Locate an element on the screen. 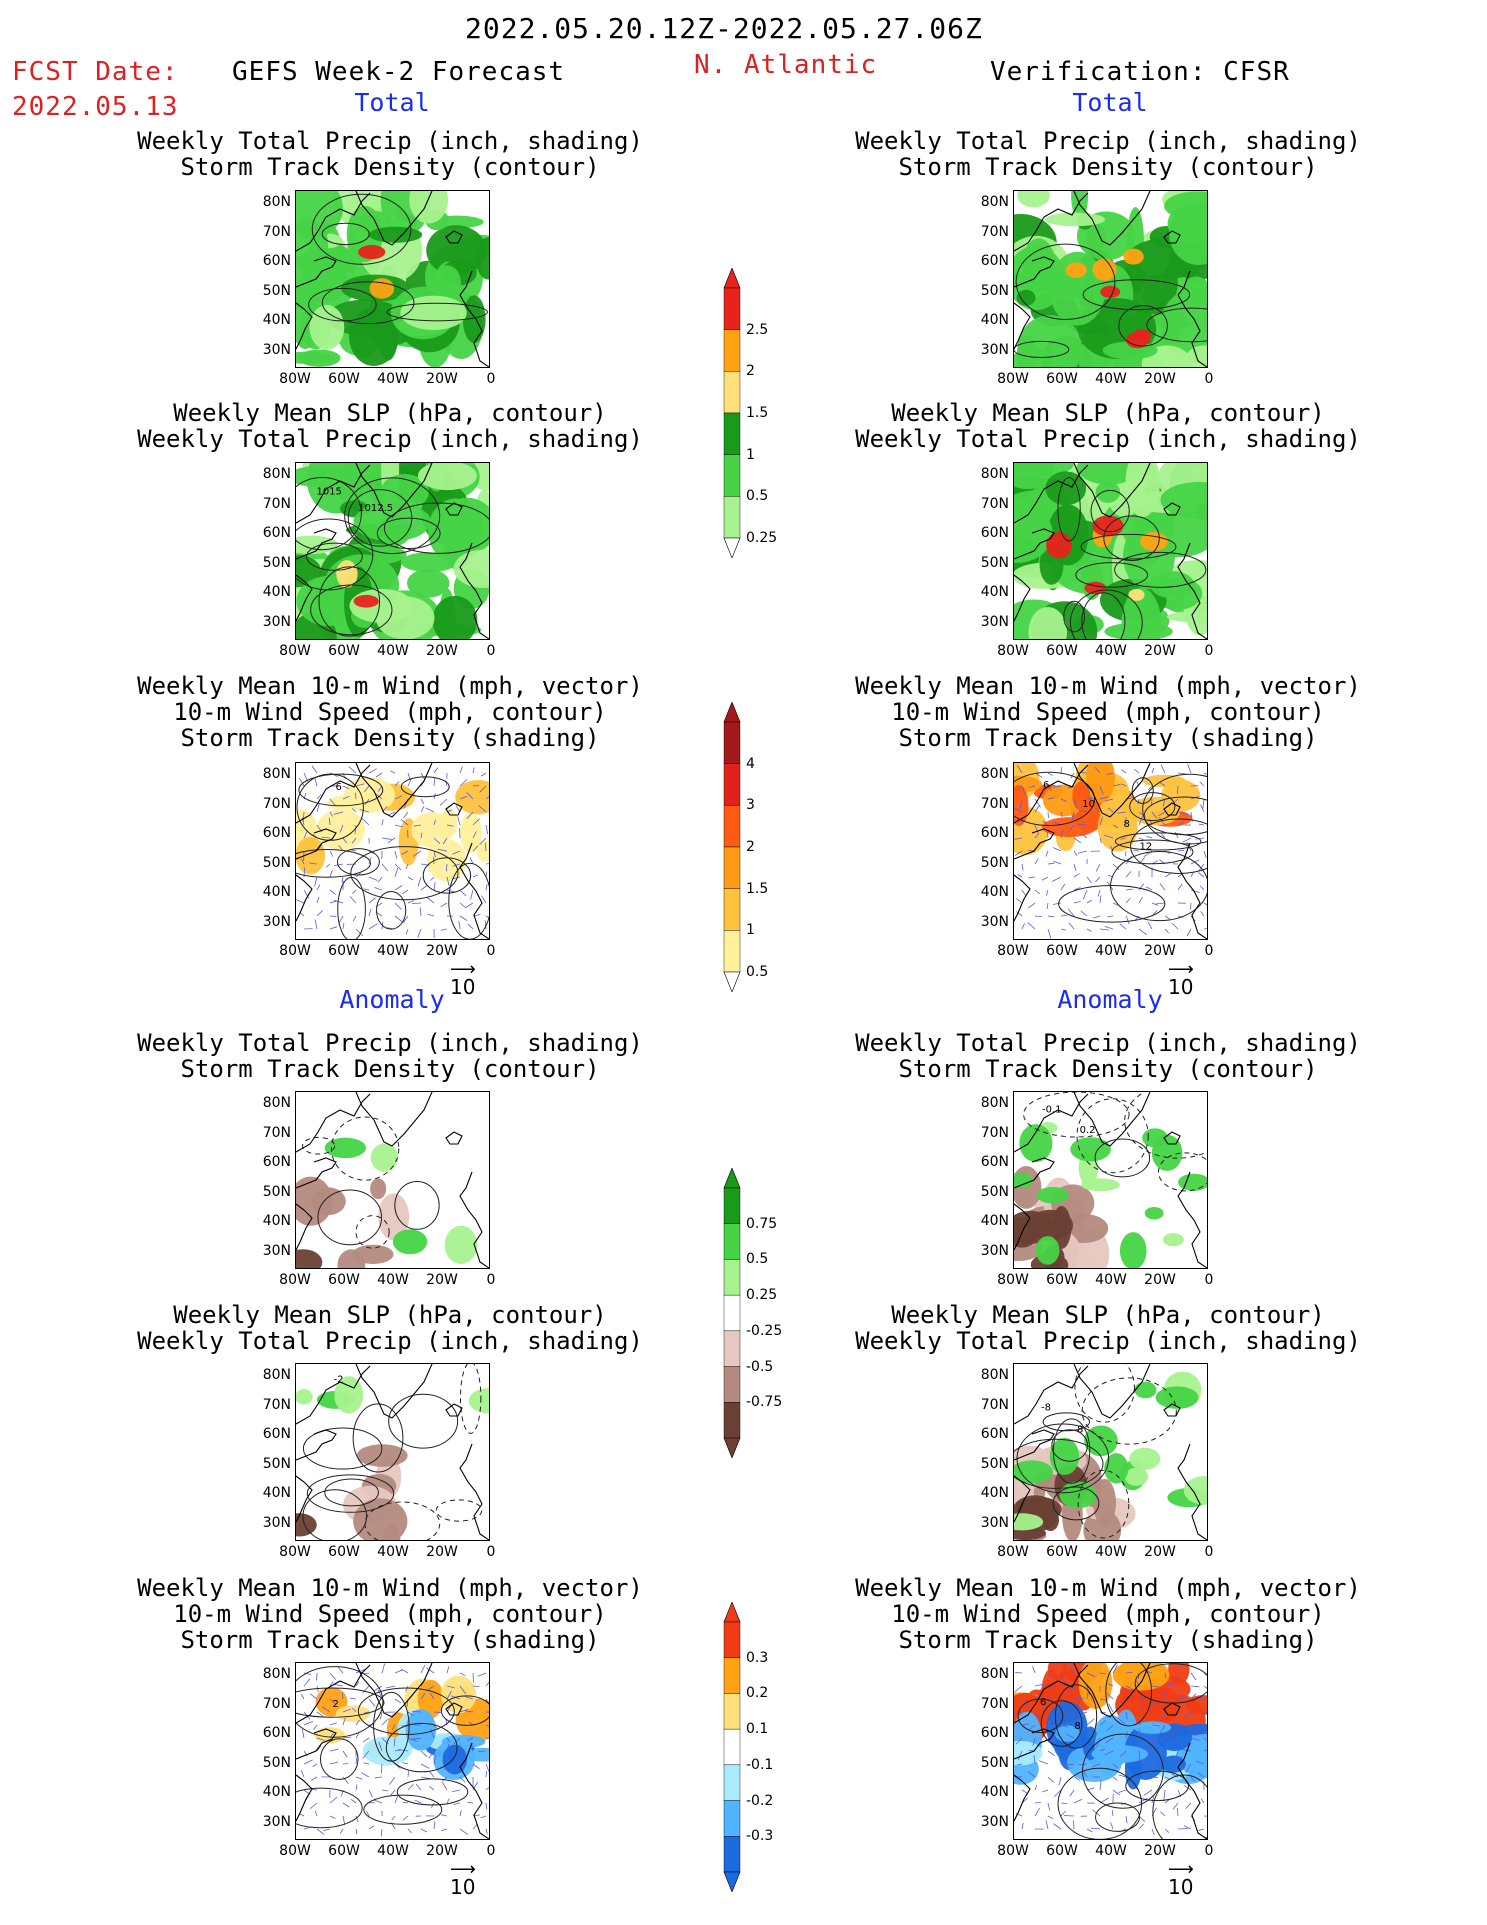  panel-title-line: Storm Track Density (contour) is located at coordinates (390, 1069).